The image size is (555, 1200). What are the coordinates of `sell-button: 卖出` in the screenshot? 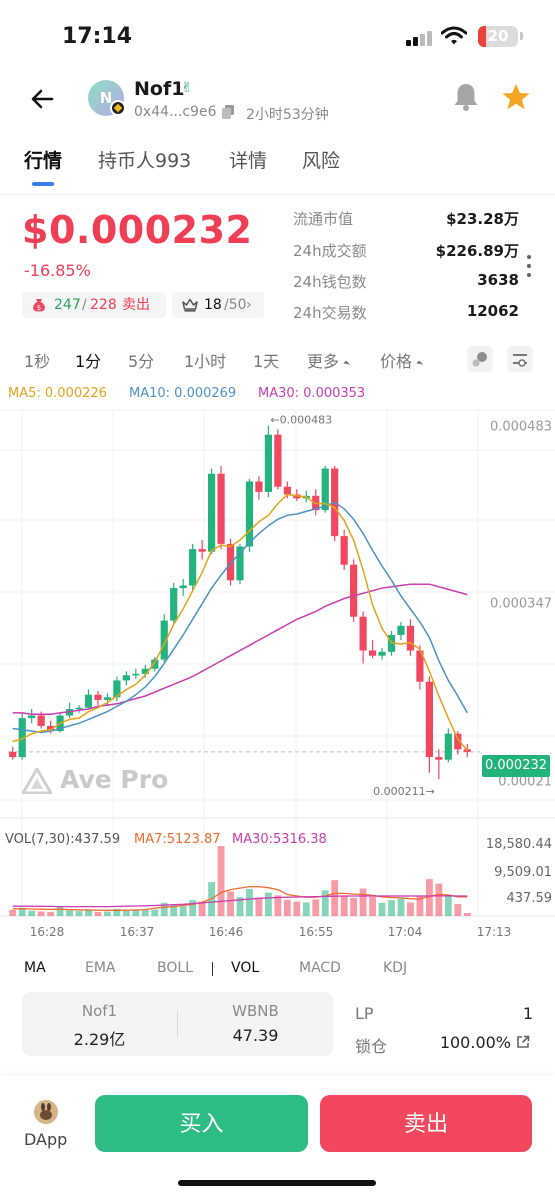 It's located at (426, 1123).